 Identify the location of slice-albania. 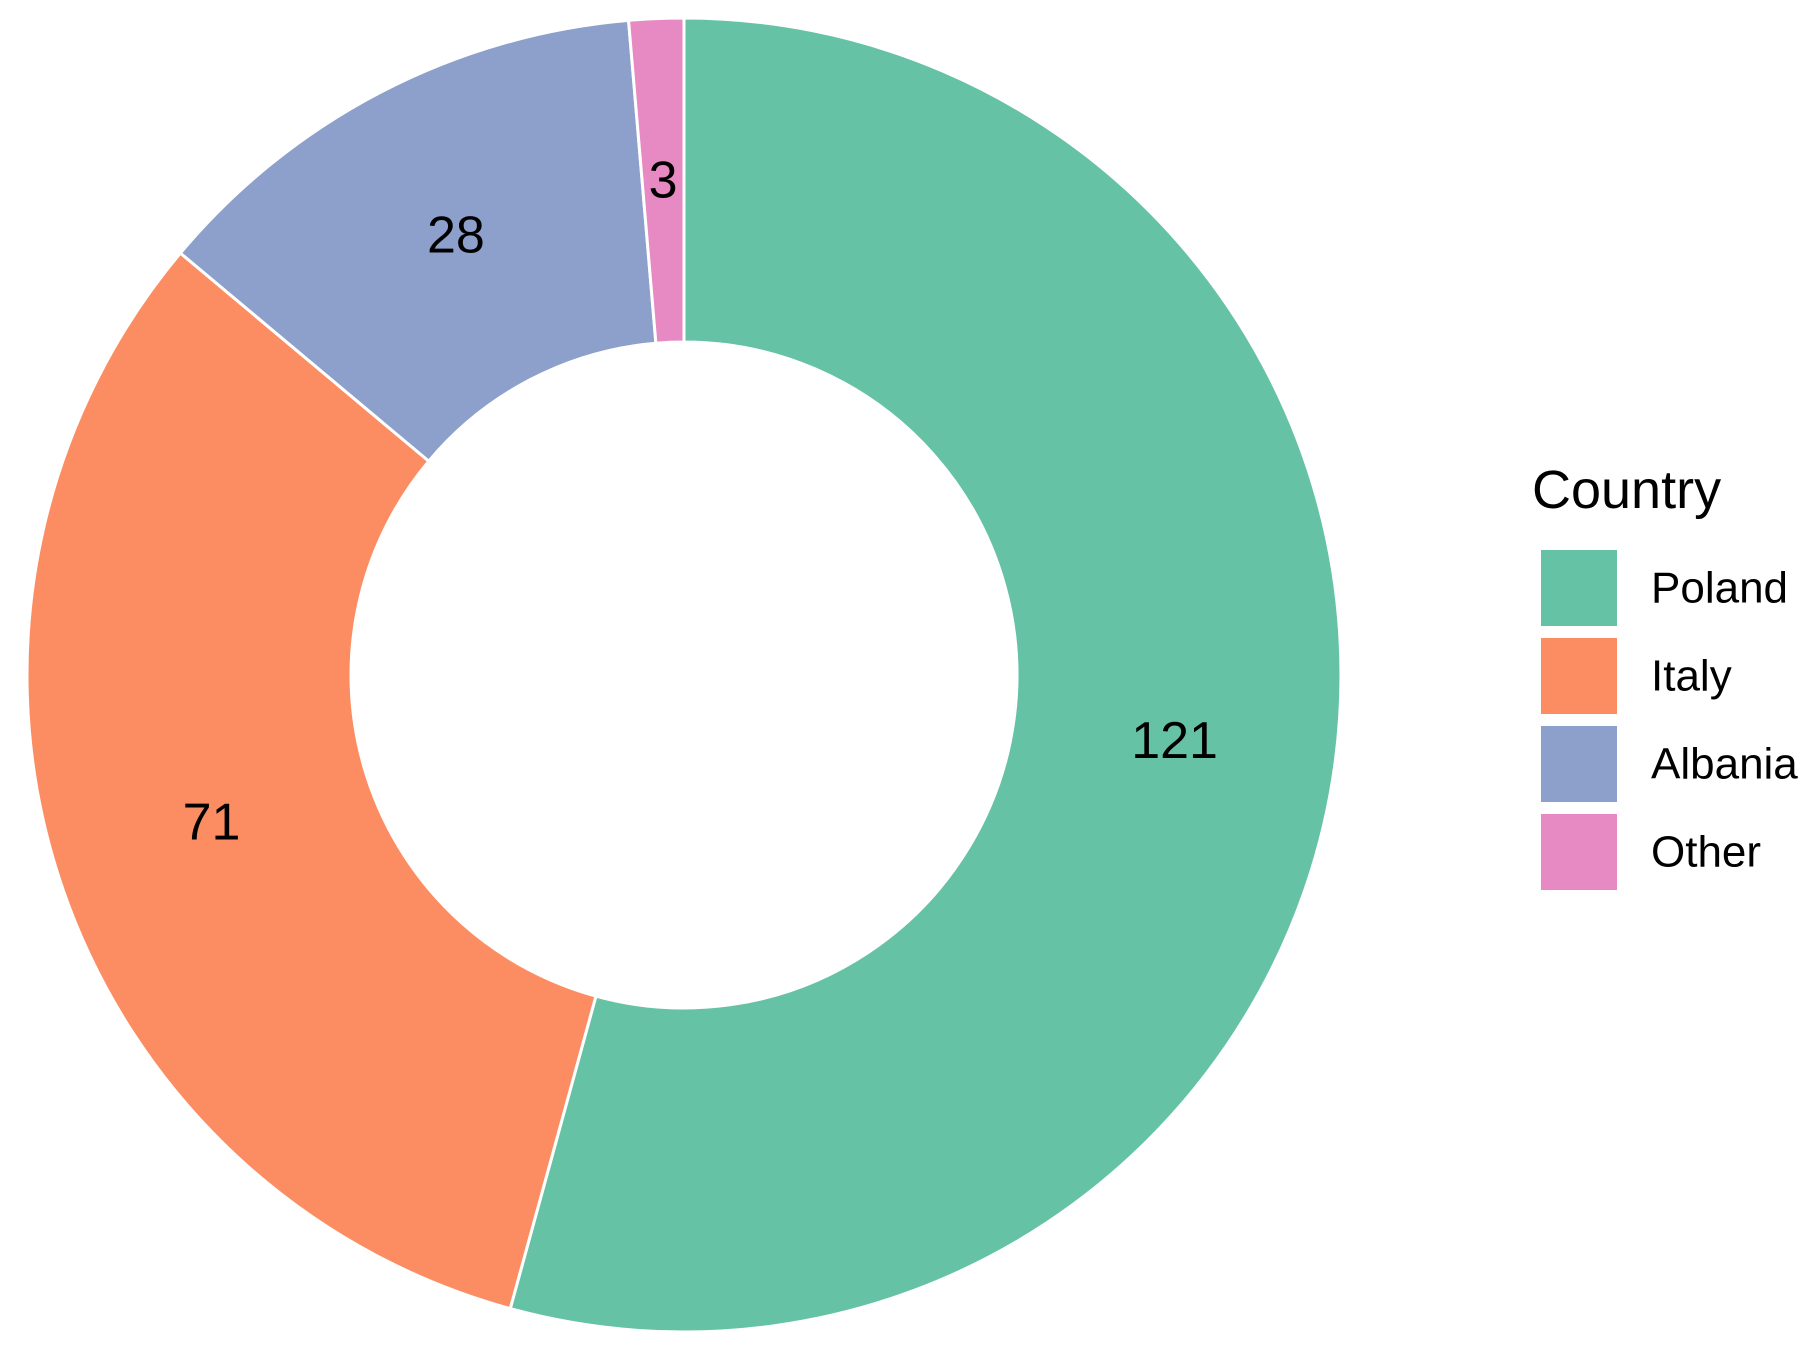
(418, 241).